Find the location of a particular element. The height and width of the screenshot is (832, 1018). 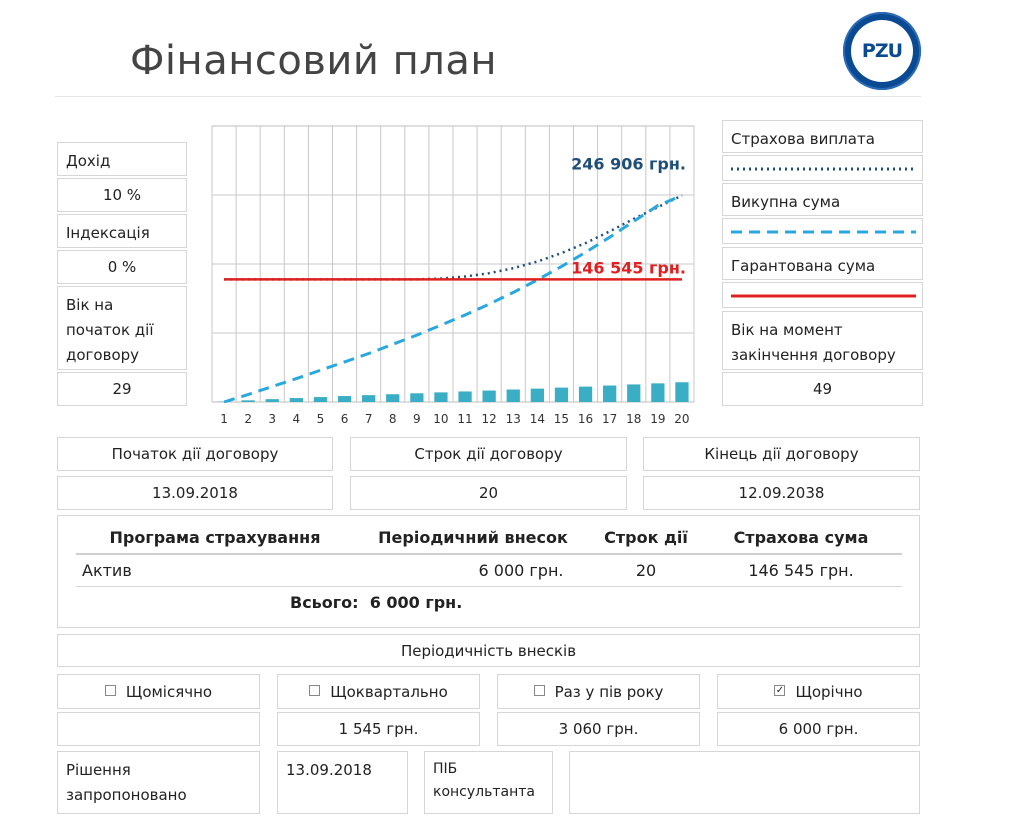

x-tick-label: 7 is located at coordinates (369, 419).